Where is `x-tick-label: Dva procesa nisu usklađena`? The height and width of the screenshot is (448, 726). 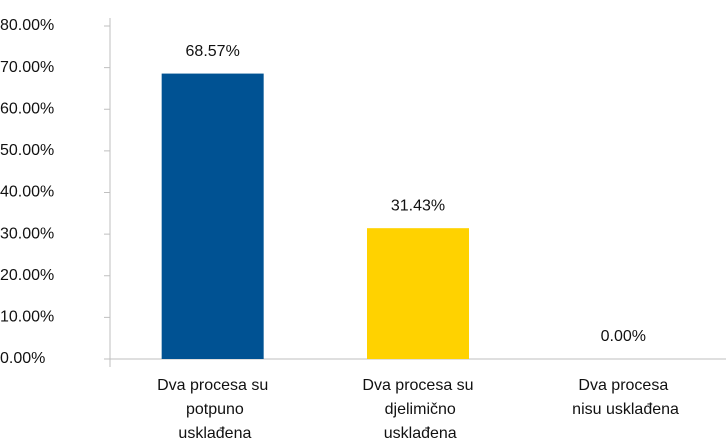 x-tick-label: Dva procesa nisu usklađena is located at coordinates (623, 397).